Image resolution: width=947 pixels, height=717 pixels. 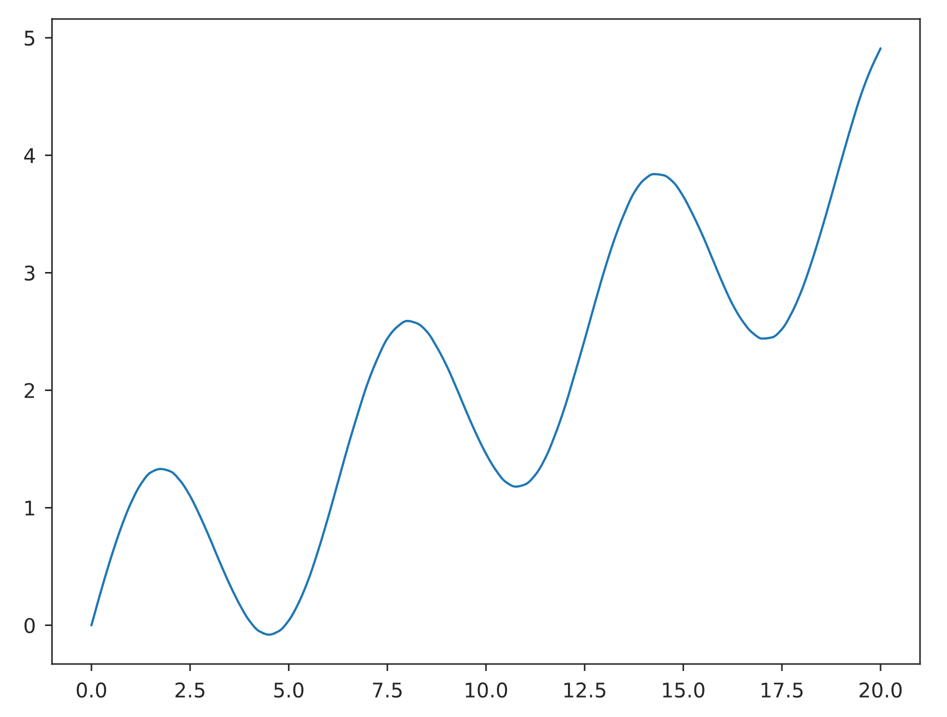 What do you see at coordinates (29, 390) in the screenshot?
I see `y-tick-label: 2` at bounding box center [29, 390].